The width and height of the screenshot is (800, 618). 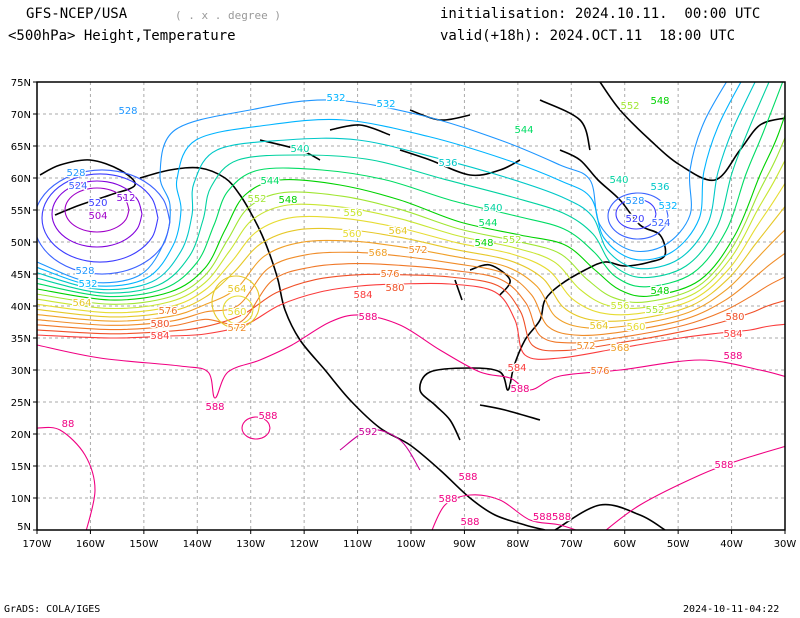 What do you see at coordinates (37, 544) in the screenshot?
I see `lon-tick-label: 170W` at bounding box center [37, 544].